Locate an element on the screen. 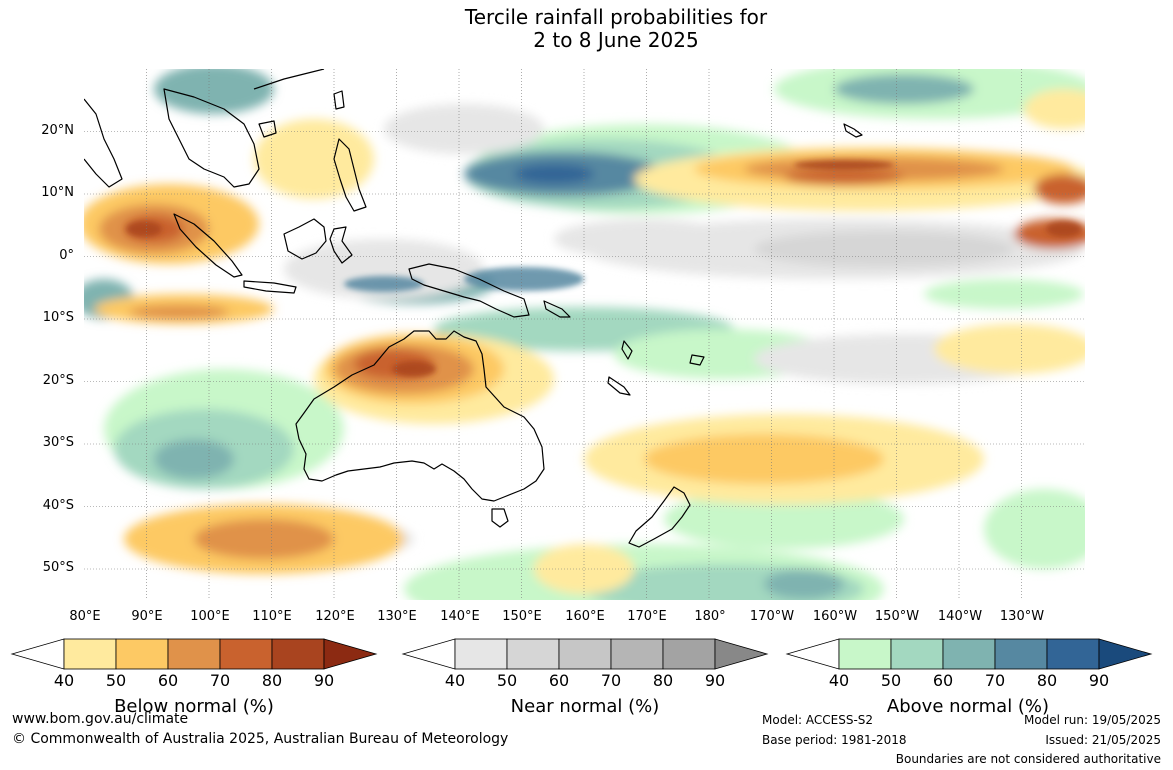 The width and height of the screenshot is (1173, 770). colorbar-near-normal is located at coordinates (585, 654).